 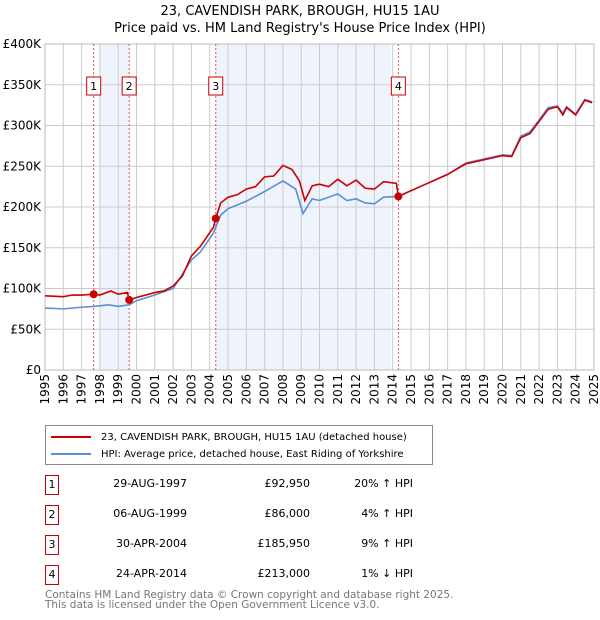 What do you see at coordinates (100, 389) in the screenshot?
I see `x-tick-label: 1998` at bounding box center [100, 389].